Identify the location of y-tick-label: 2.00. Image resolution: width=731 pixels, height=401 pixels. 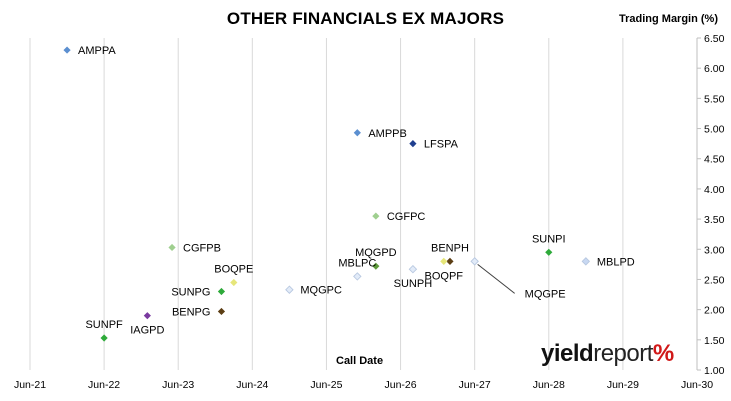
(714, 311).